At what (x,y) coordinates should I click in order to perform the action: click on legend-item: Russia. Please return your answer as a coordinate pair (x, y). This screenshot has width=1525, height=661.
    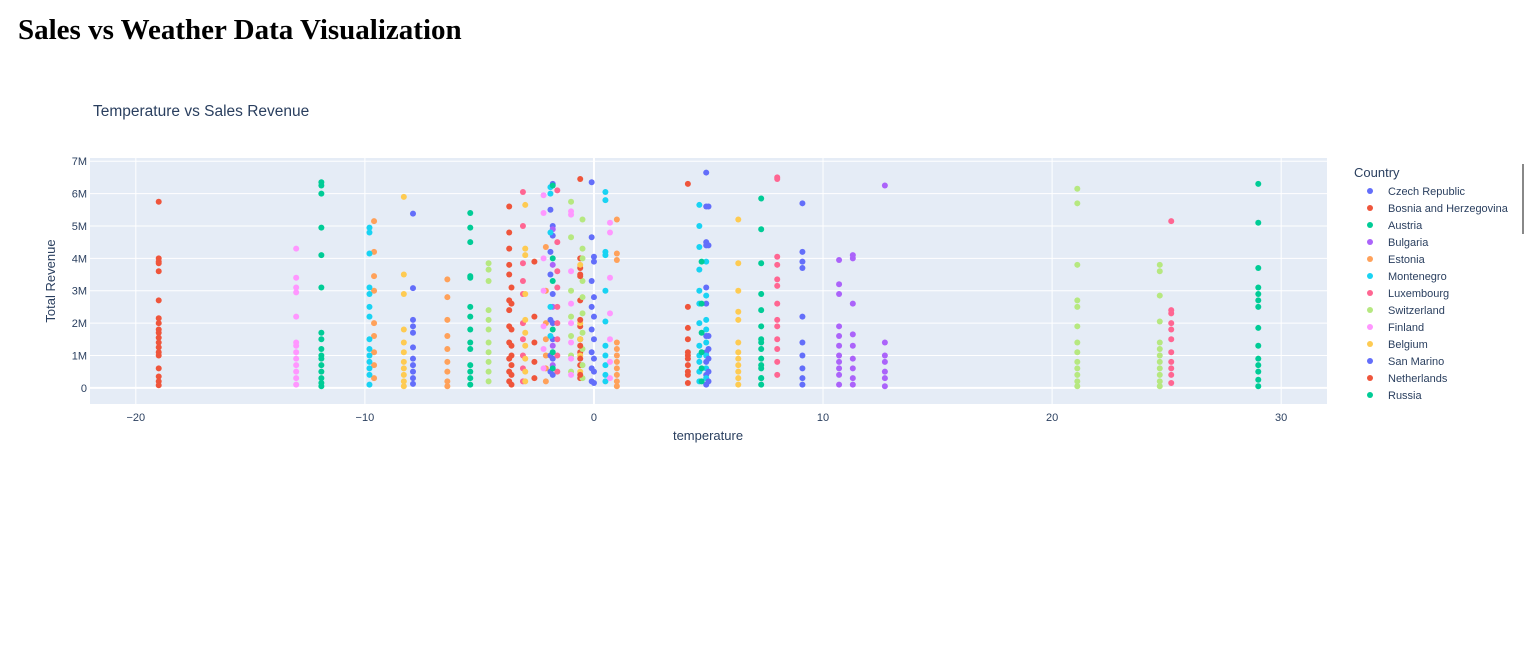
    Looking at the image, I should click on (1395, 396).